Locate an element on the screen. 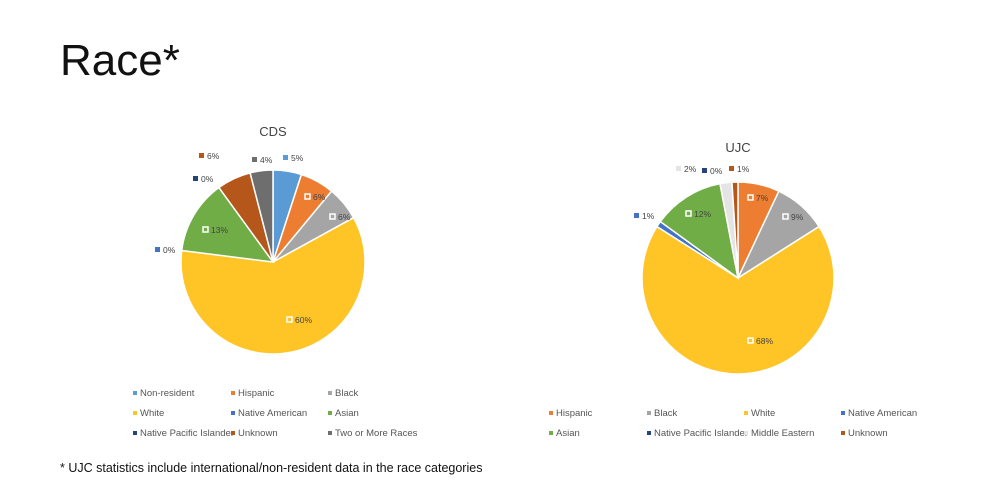 Image resolution: width=1000 pixels, height=500 pixels. data-label: 60% is located at coordinates (303, 320).